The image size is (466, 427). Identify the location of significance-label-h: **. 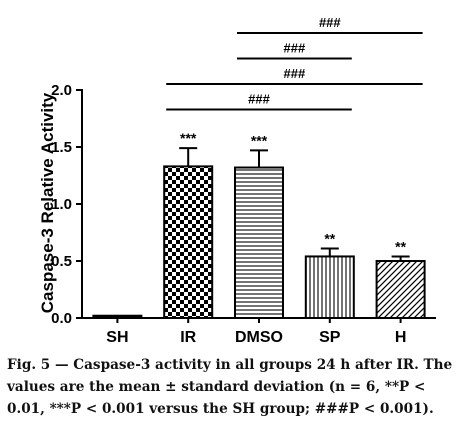
(400, 246).